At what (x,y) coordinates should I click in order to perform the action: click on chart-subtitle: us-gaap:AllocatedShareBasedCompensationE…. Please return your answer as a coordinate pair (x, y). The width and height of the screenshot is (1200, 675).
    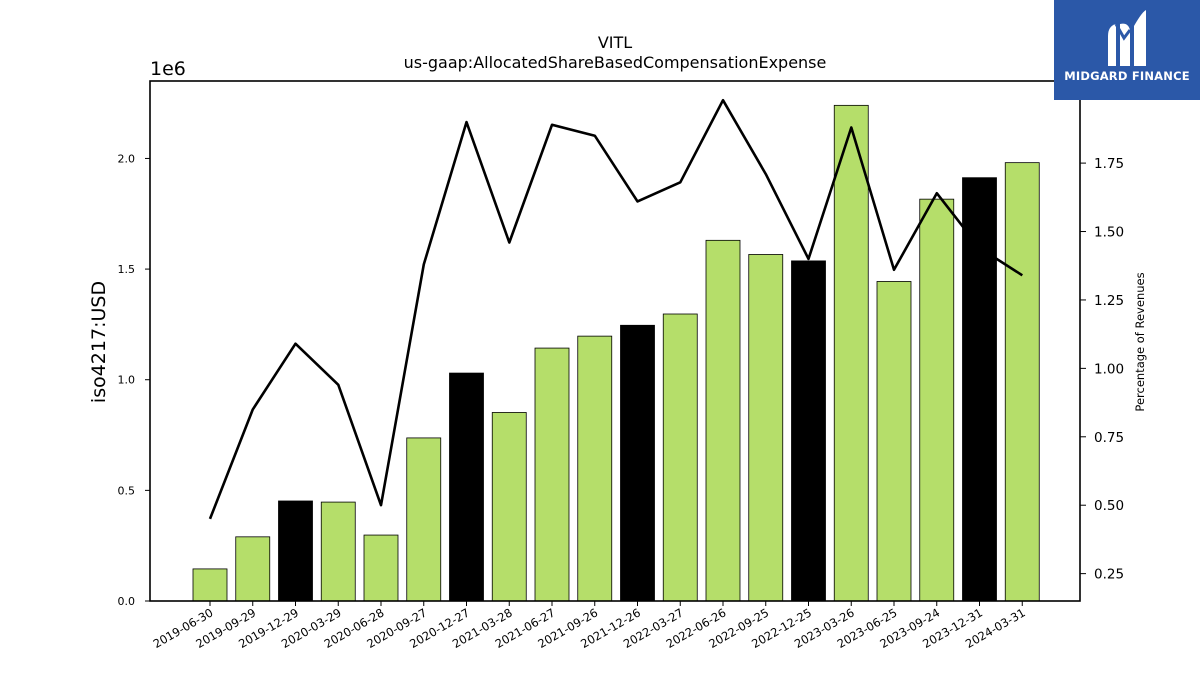
    Looking at the image, I should click on (615, 62).